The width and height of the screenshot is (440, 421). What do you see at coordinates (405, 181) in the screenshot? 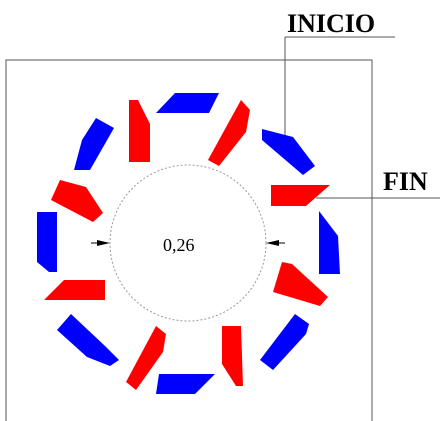
I see `fin-label: FIN` at bounding box center [405, 181].